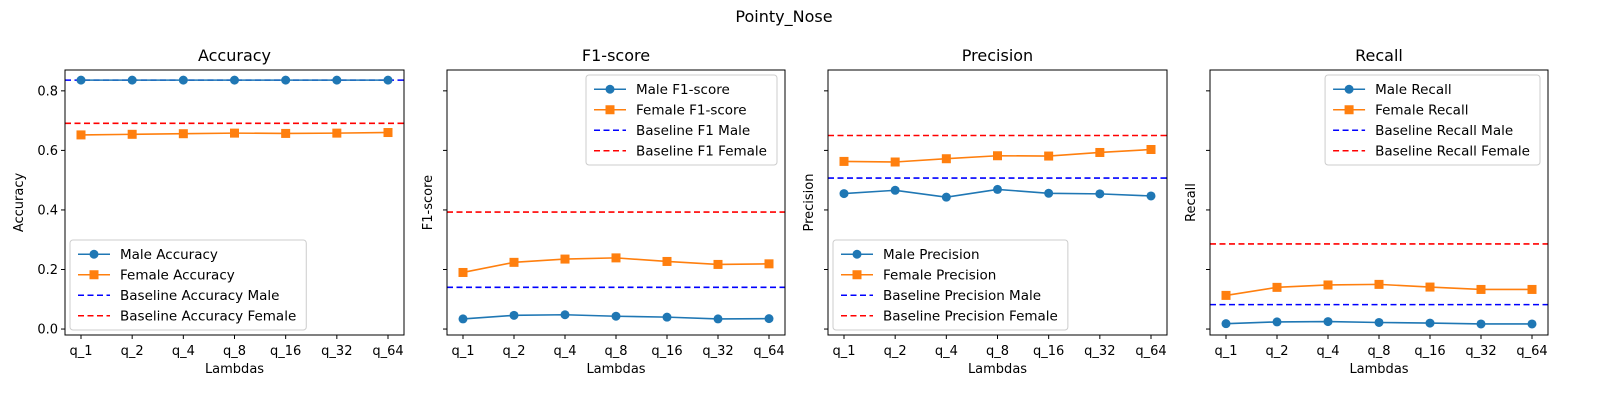  What do you see at coordinates (1413, 90) in the screenshot?
I see `legend-label: Male Recall` at bounding box center [1413, 90].